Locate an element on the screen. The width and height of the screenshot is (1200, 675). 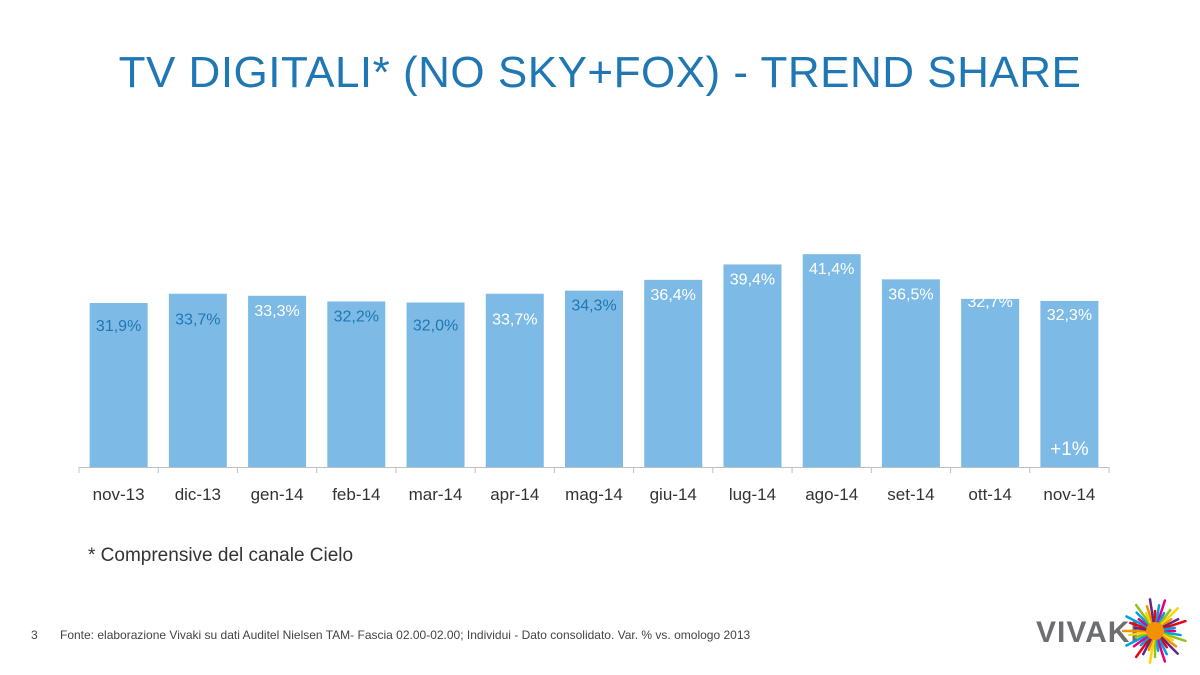
x-tick-label: giu-14 is located at coordinates (673, 494).